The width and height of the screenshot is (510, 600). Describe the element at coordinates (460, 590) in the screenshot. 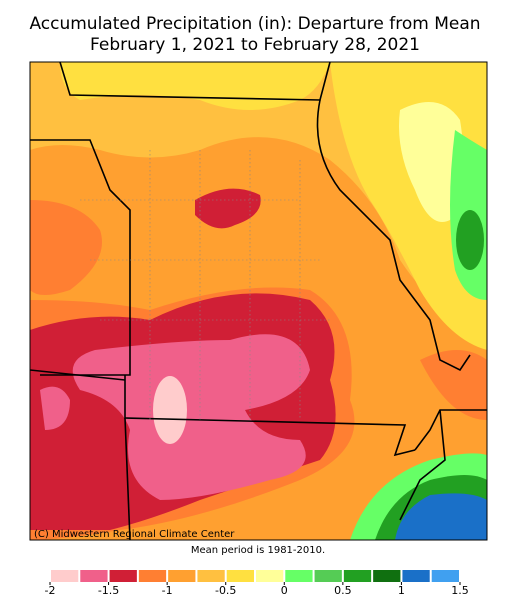

I see `colorbar-tick-label: 1.5` at that location.